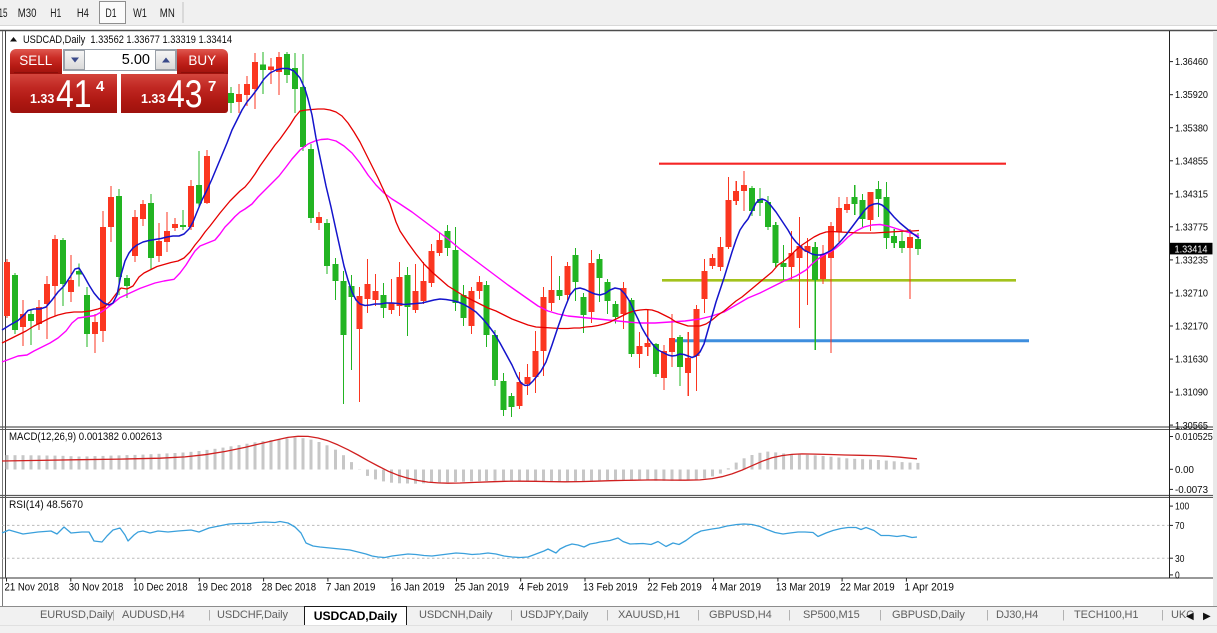  I want to click on svg-text: 10 Dec 2018, so click(160, 588).